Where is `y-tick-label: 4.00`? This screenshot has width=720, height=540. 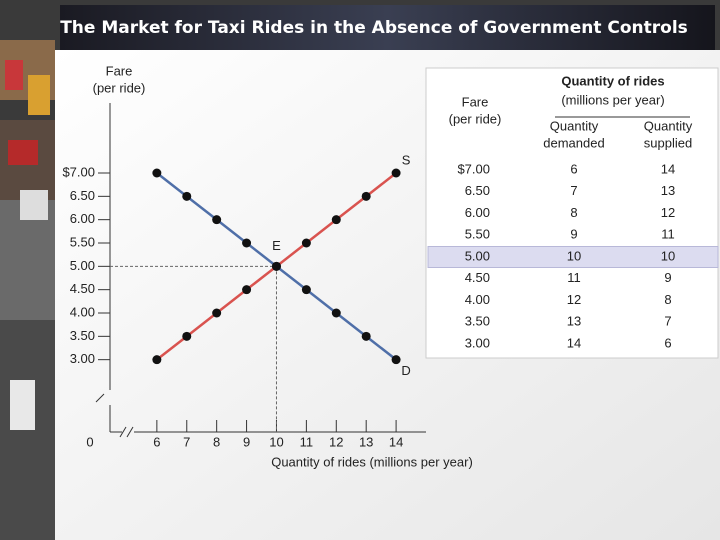
y-tick-label: 4.00 is located at coordinates (82, 311).